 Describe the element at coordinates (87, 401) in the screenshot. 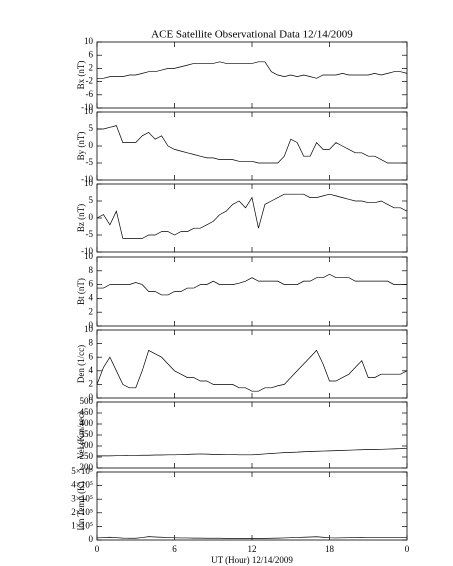

I see `y-tick-label: 500` at that location.